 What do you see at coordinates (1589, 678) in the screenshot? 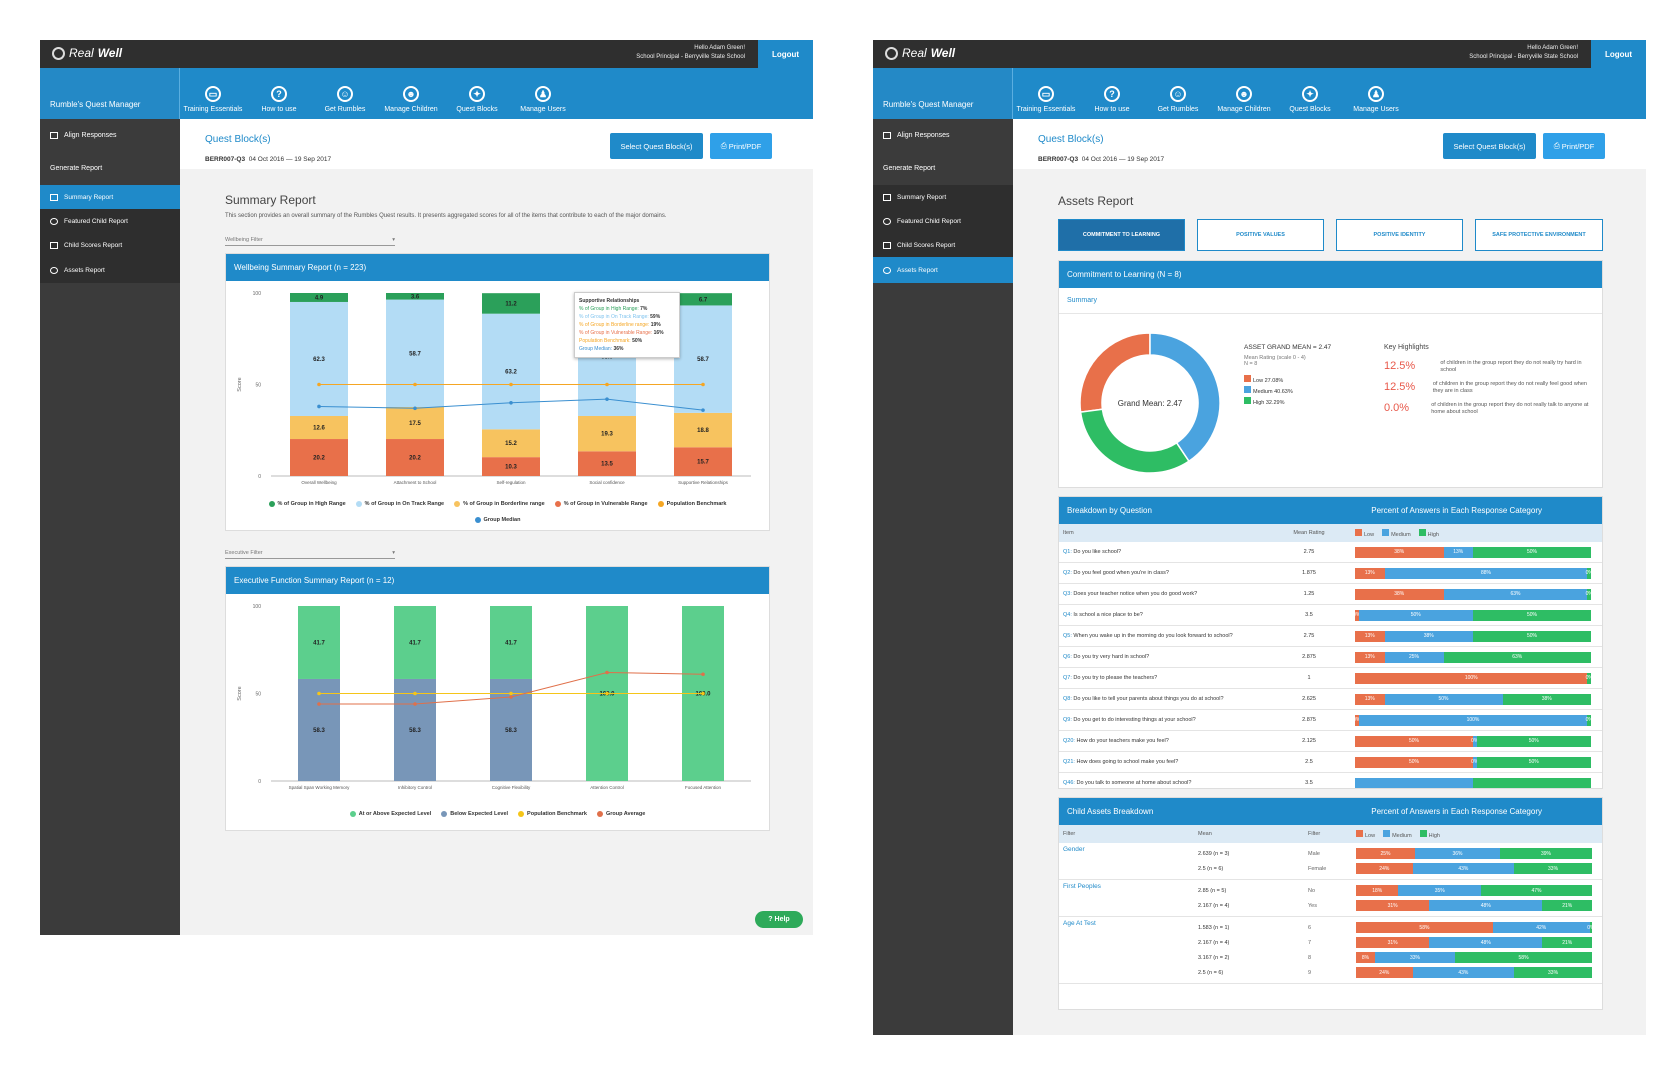
I see `bar-segment: 0%` at bounding box center [1589, 678].